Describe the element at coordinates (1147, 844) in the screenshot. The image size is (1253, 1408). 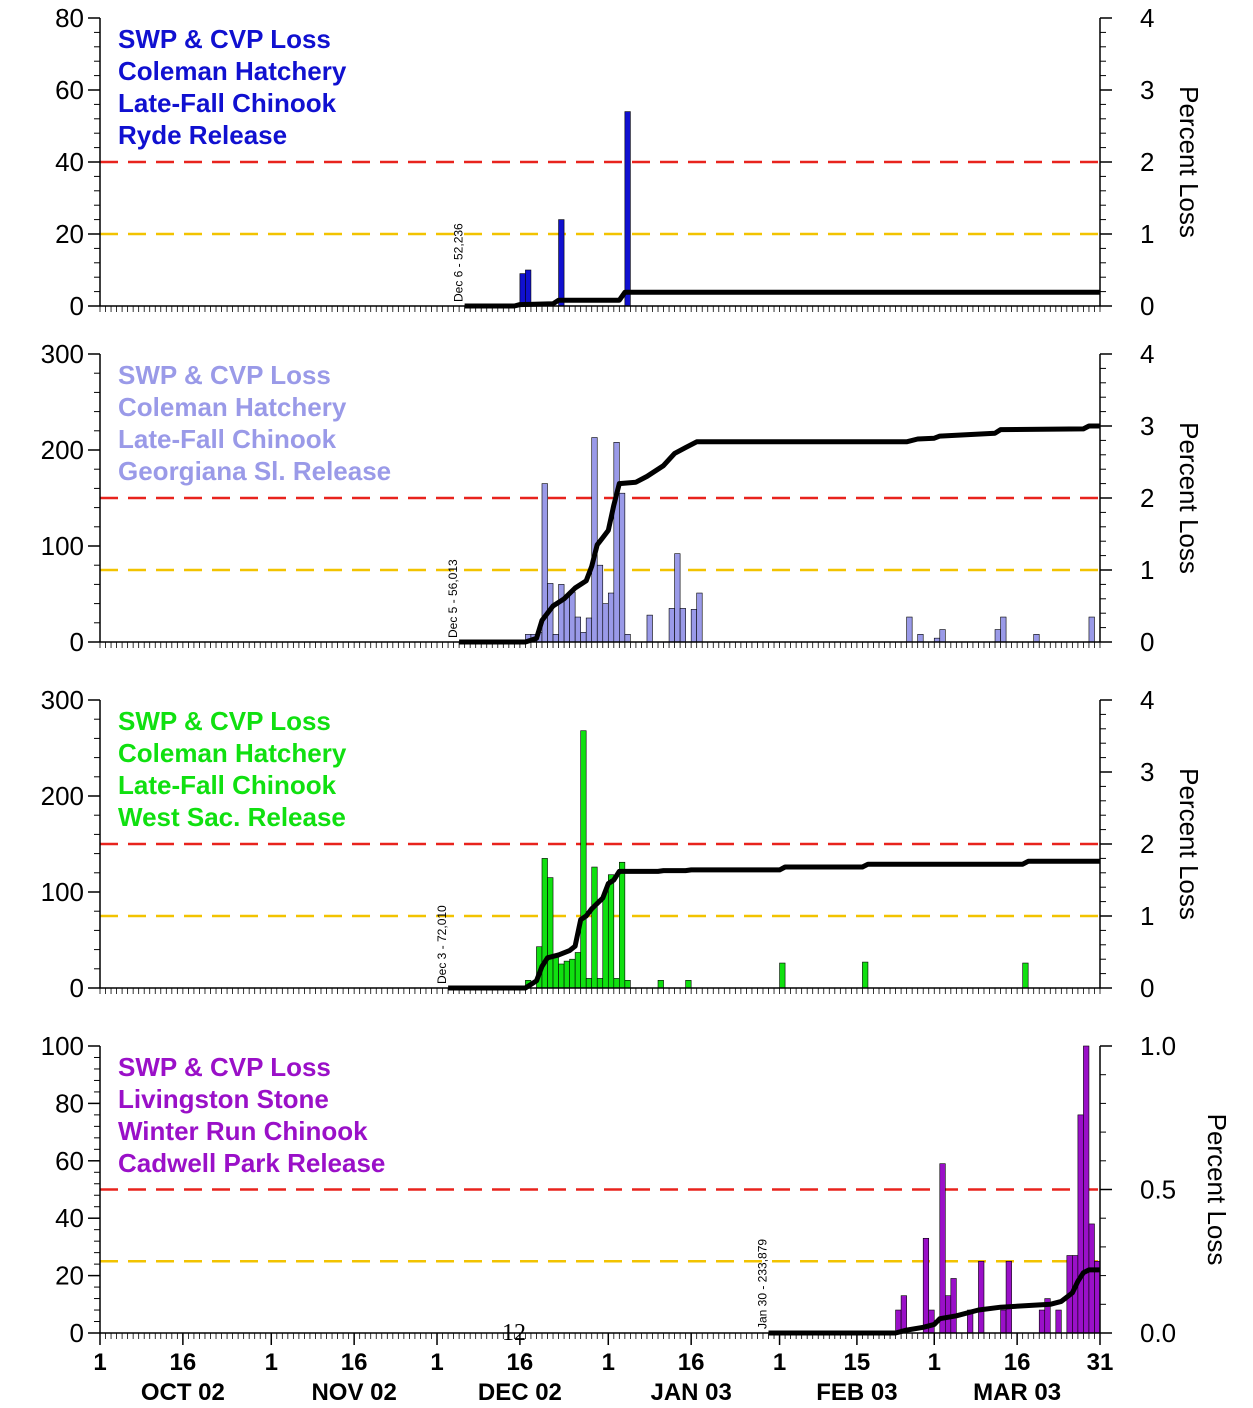
I see `y2-tick-label: 2` at that location.